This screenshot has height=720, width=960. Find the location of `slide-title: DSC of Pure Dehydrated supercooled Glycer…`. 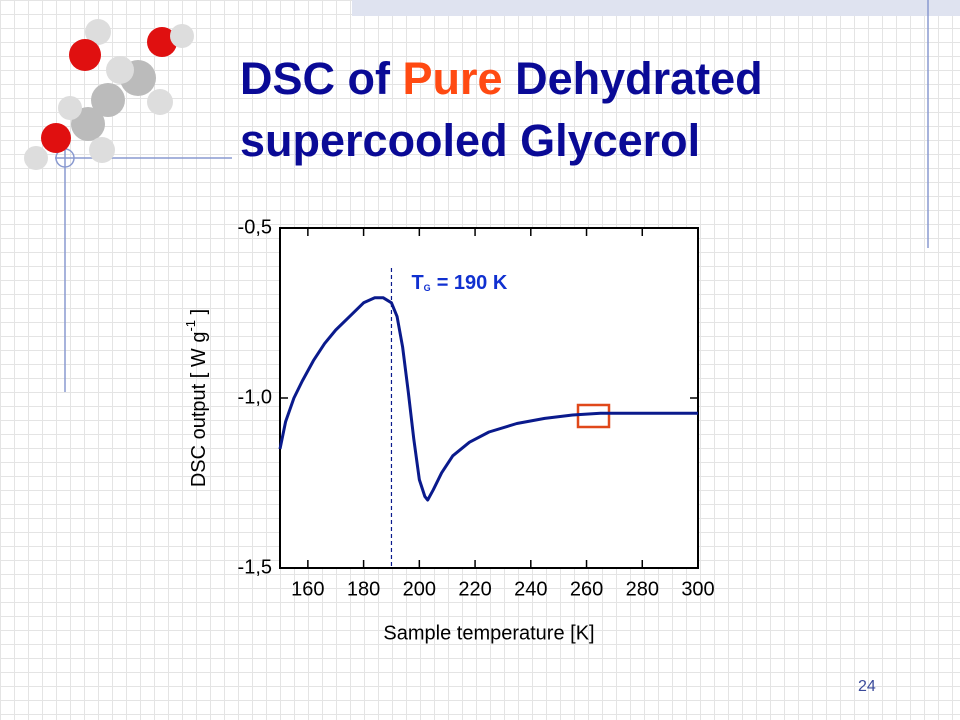

slide-title: DSC of Pure Dehydrated supercooled Glycer… is located at coordinates (501, 110).